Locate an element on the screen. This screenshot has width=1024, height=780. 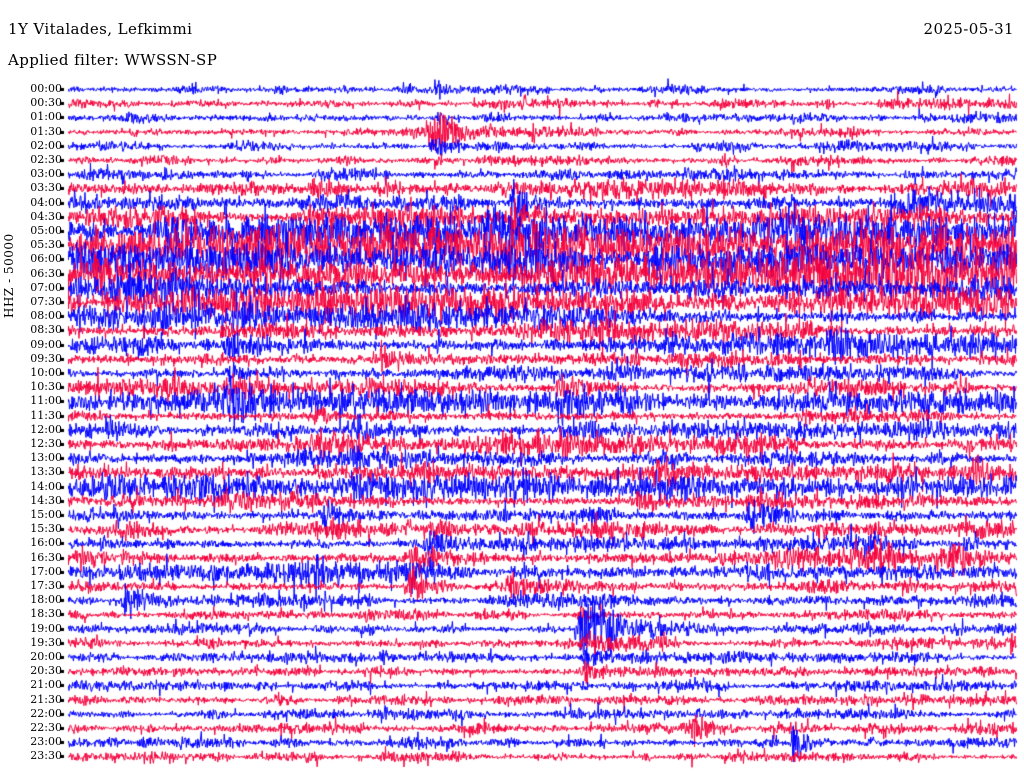
page-title: 1Y Vitalades, Lefkimmi is located at coordinates (100, 29).